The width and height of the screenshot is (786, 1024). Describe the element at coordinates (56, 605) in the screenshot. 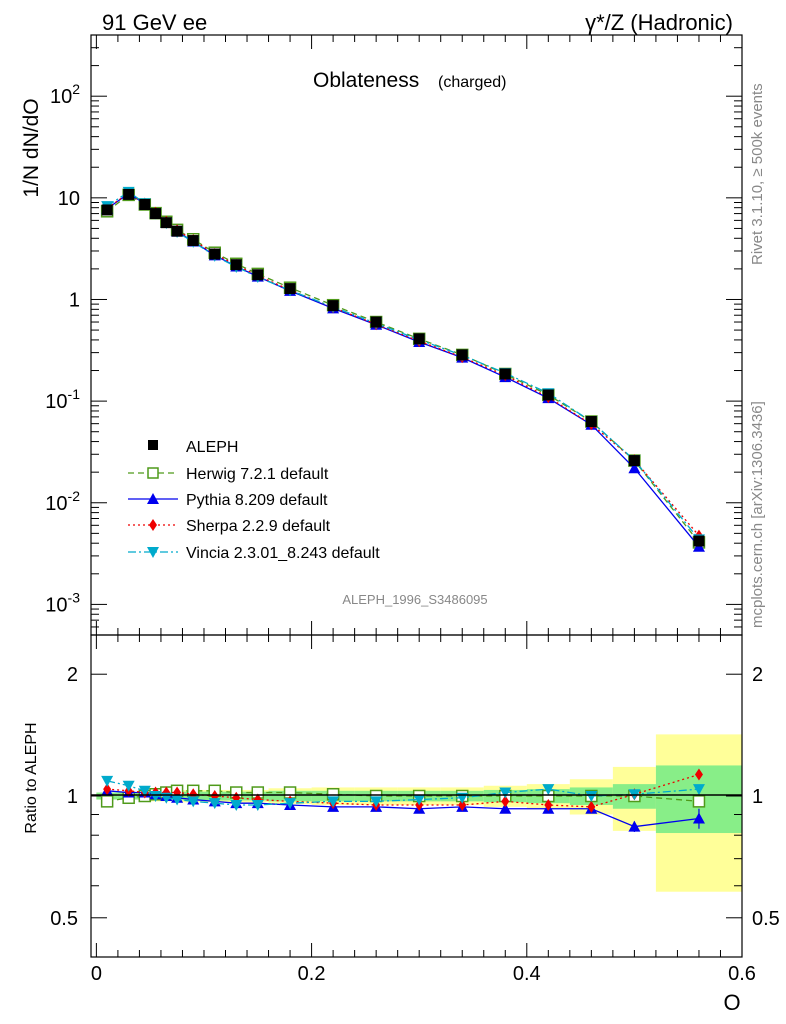

I see `main-y-tick-base-0: 10` at that location.